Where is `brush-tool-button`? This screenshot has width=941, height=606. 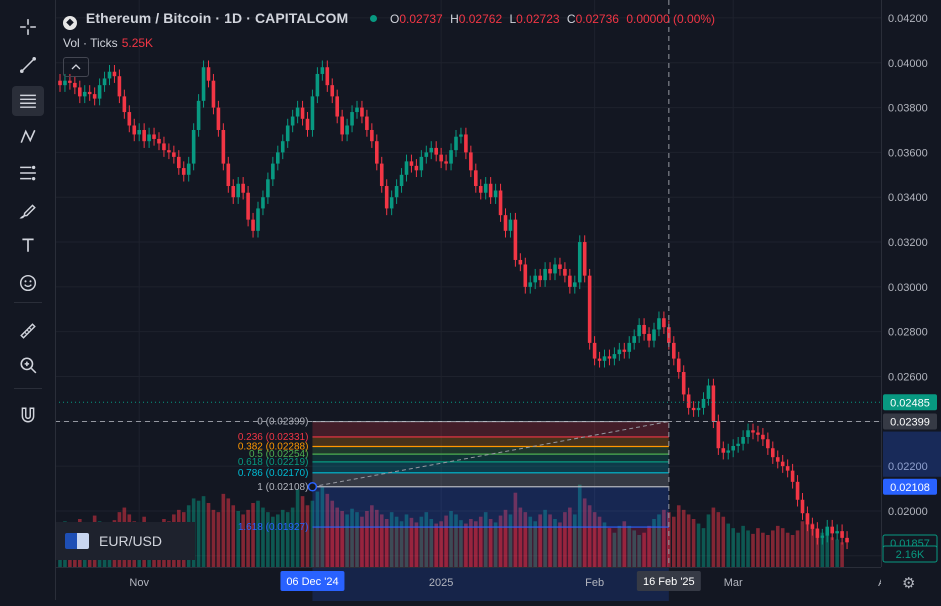 brush-tool-button is located at coordinates (28, 211).